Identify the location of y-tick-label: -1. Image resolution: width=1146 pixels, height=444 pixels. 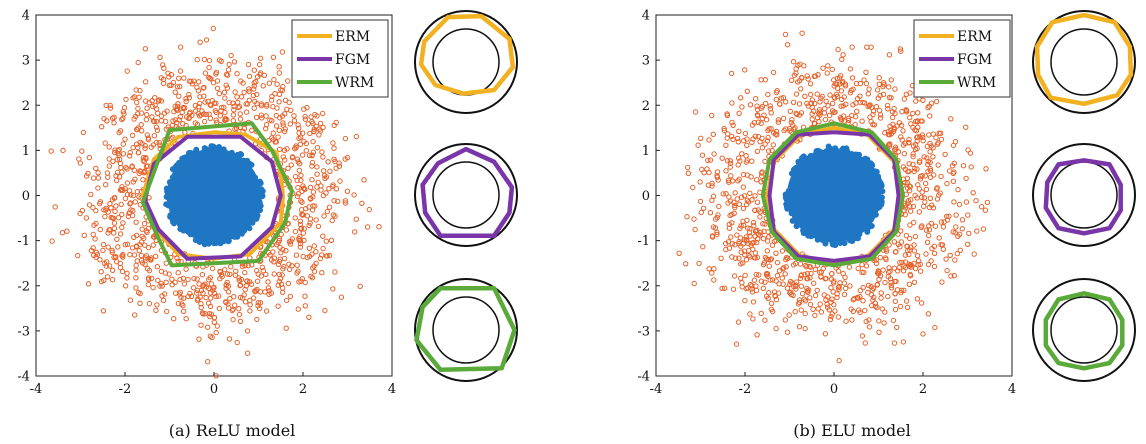
(643, 241).